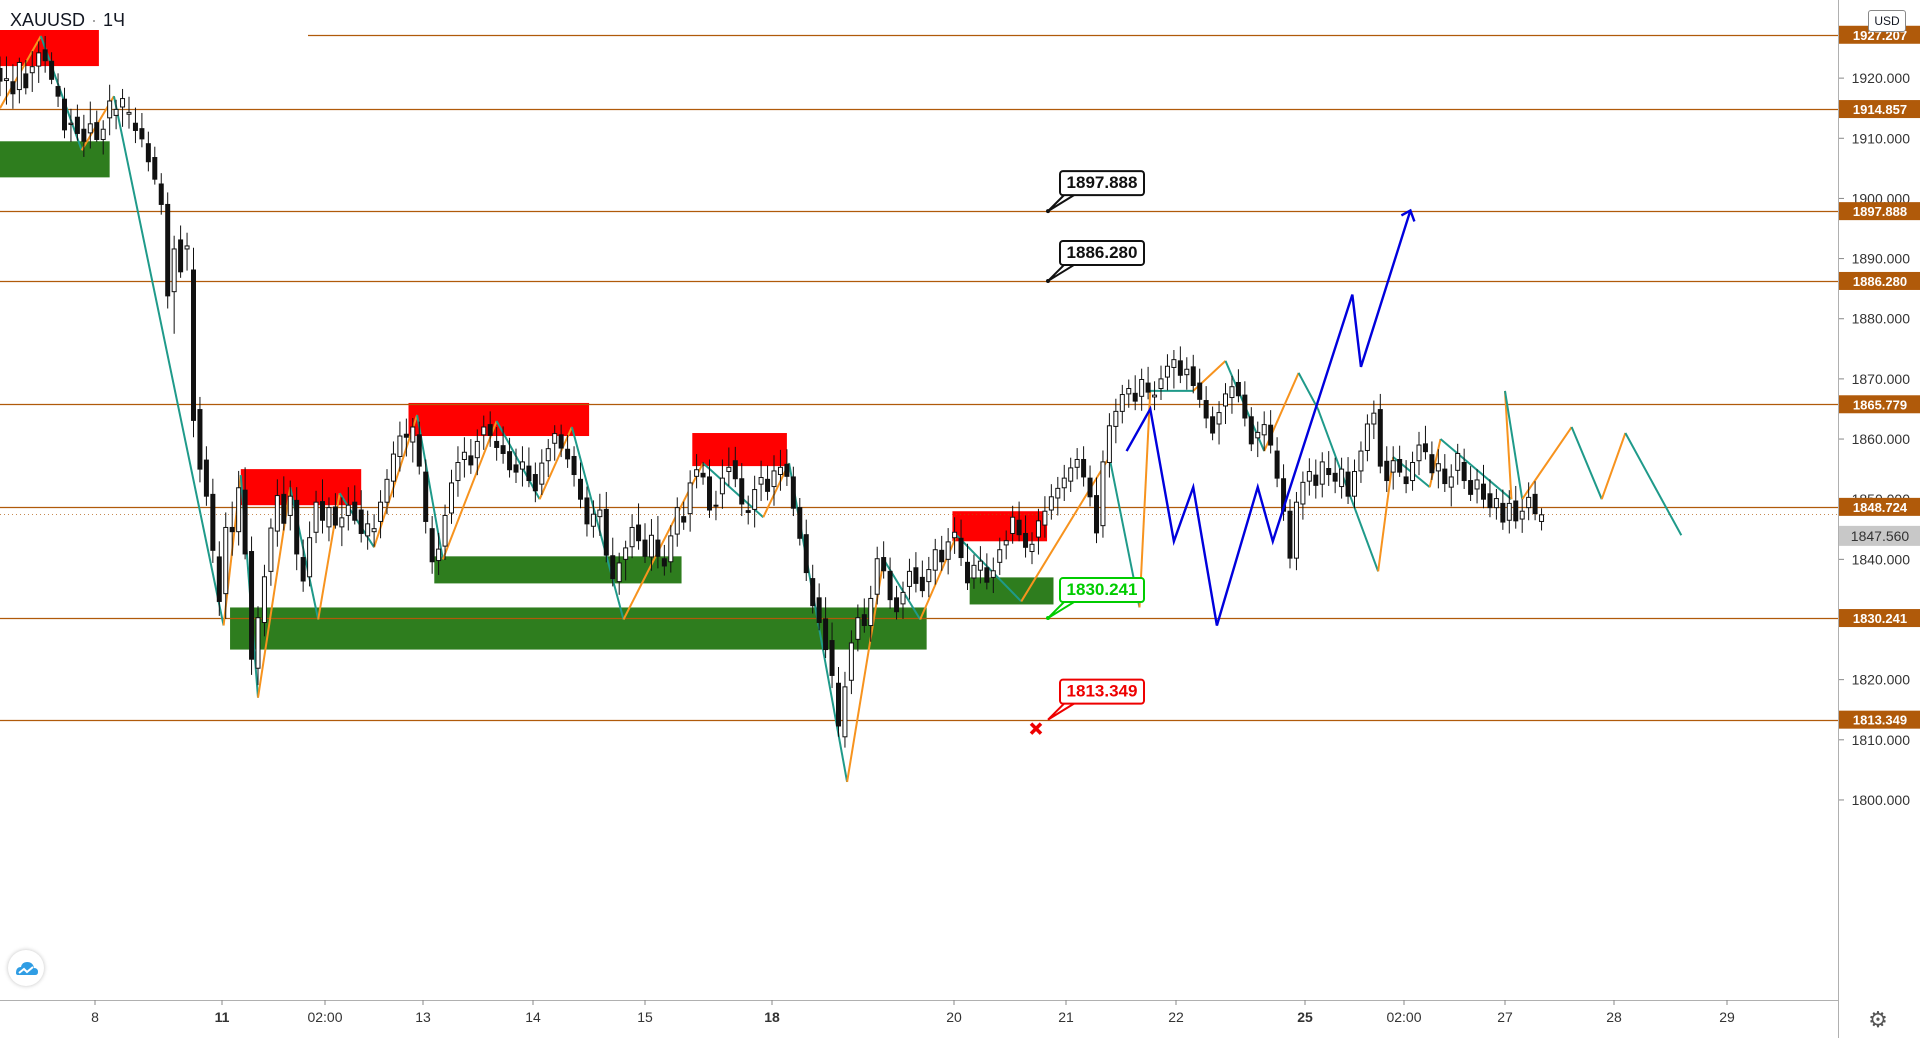 The width and height of the screenshot is (1920, 1038). What do you see at coordinates (1036, 728) in the screenshot?
I see `stop-cross` at bounding box center [1036, 728].